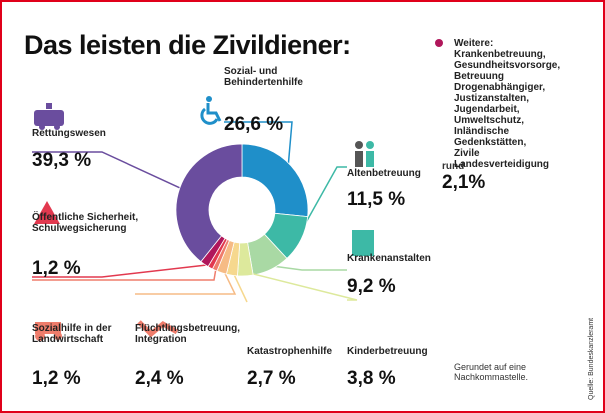 The width and height of the screenshot is (605, 413). I want to click on category-label: Krankenanstalten, so click(389, 258).